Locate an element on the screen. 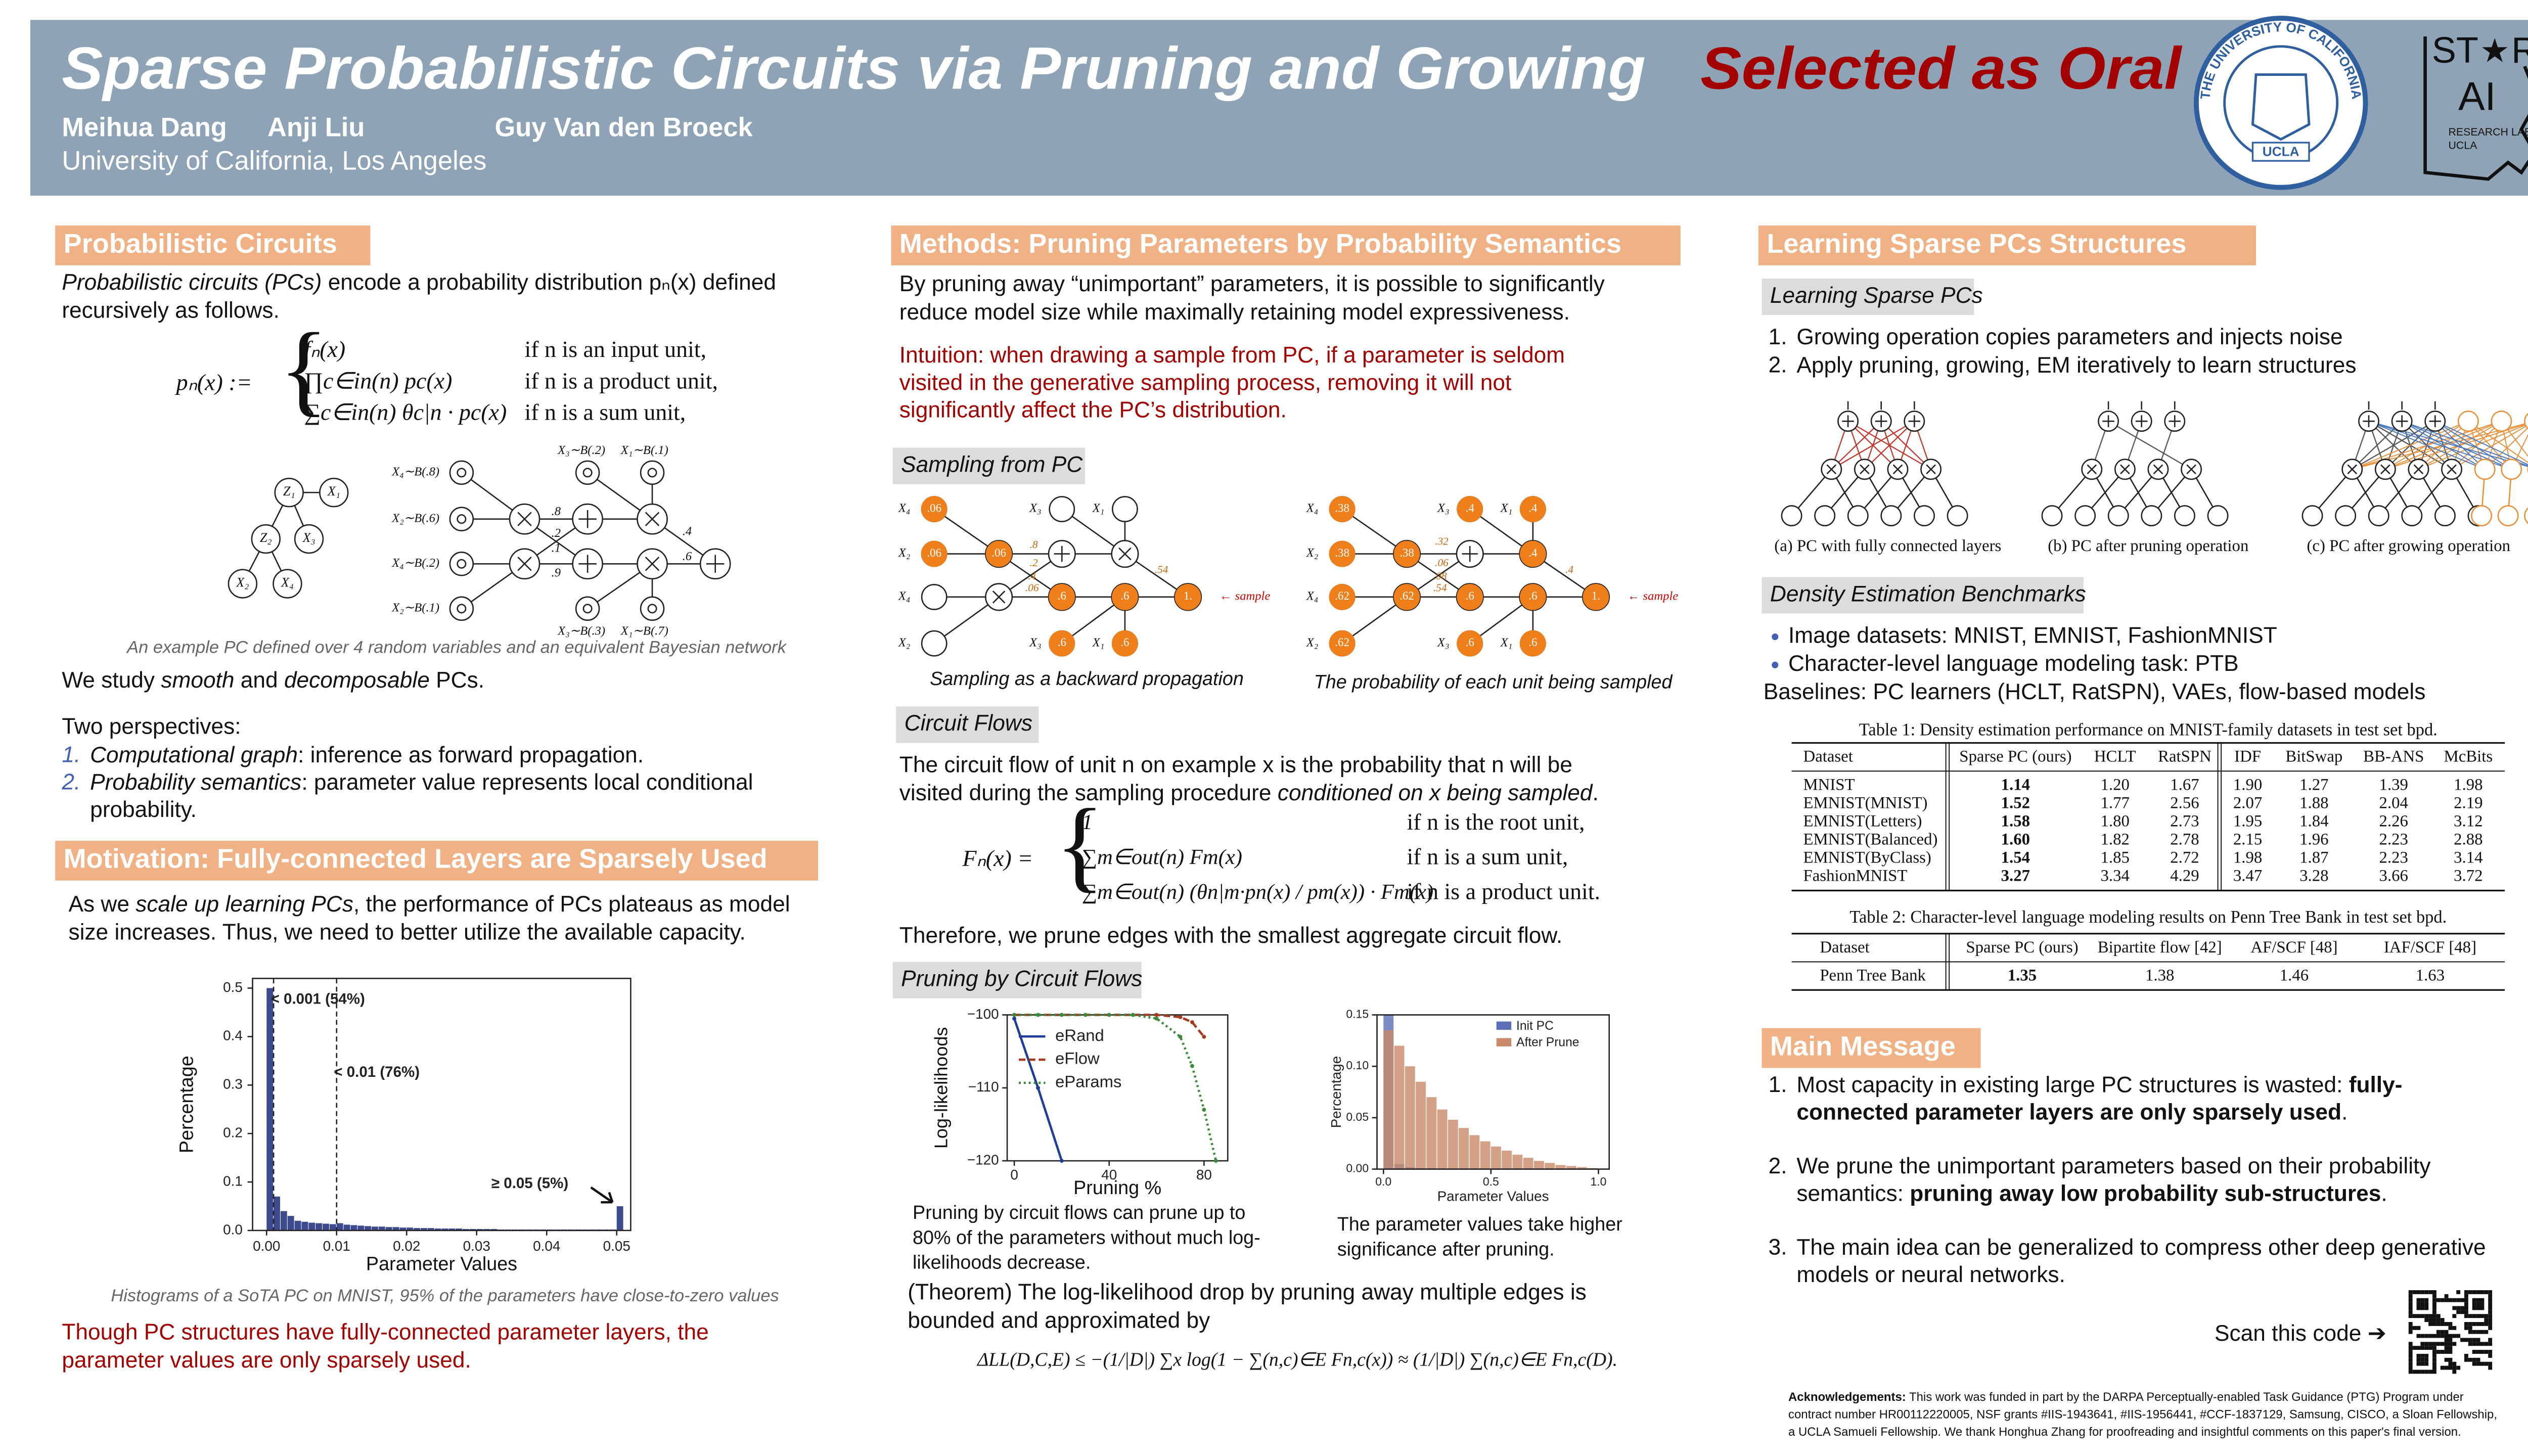 The width and height of the screenshot is (2528, 1456). pc-leaf-label: X₁∼B(.1) is located at coordinates (644, 450).